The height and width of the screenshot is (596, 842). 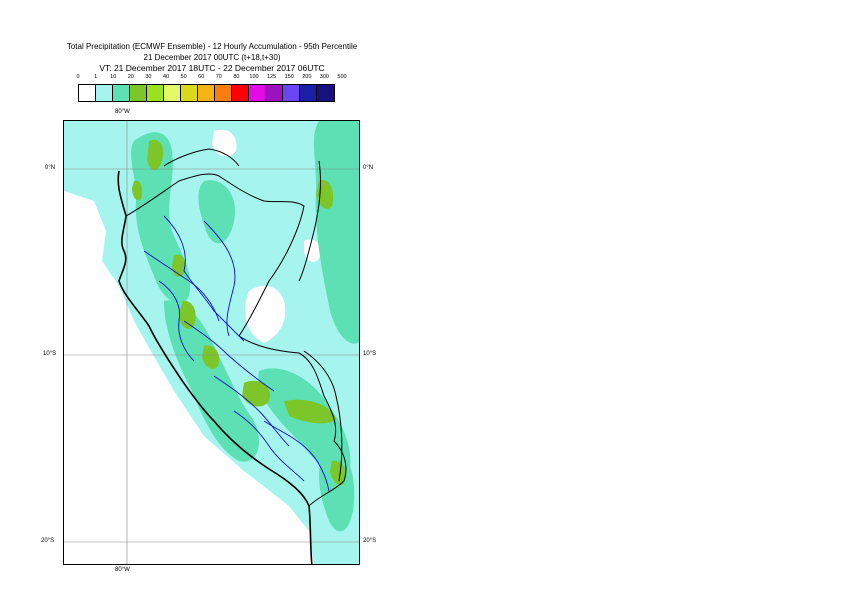 I want to click on lat-label-left-north: 0°N, so click(x=50, y=168).